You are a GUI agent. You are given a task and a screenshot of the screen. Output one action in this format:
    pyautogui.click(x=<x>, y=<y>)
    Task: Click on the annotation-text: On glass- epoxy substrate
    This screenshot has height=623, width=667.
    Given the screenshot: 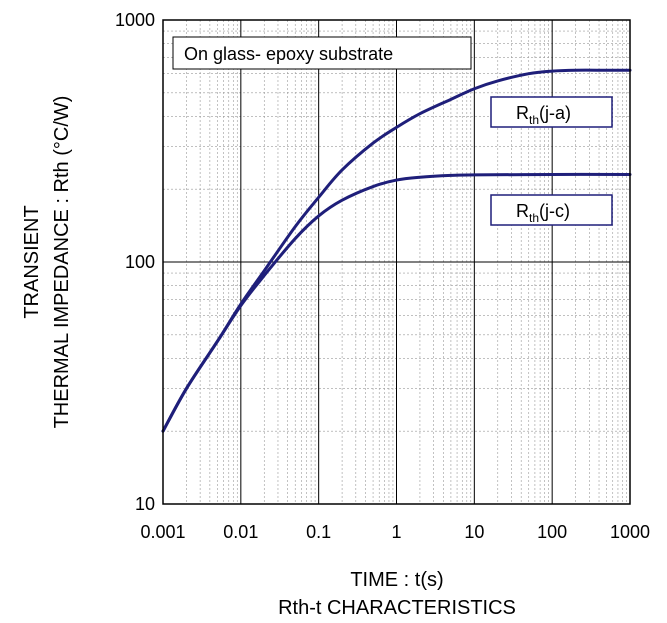 What is the action you would take?
    pyautogui.click(x=288, y=54)
    